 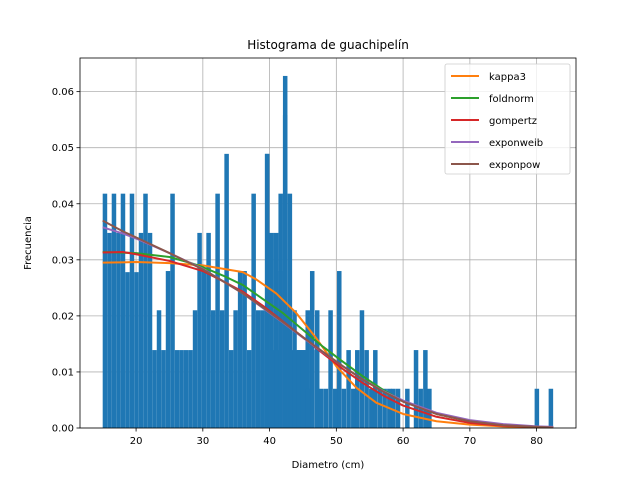 What do you see at coordinates (269, 441) in the screenshot?
I see `x-tick-label: 40` at bounding box center [269, 441].